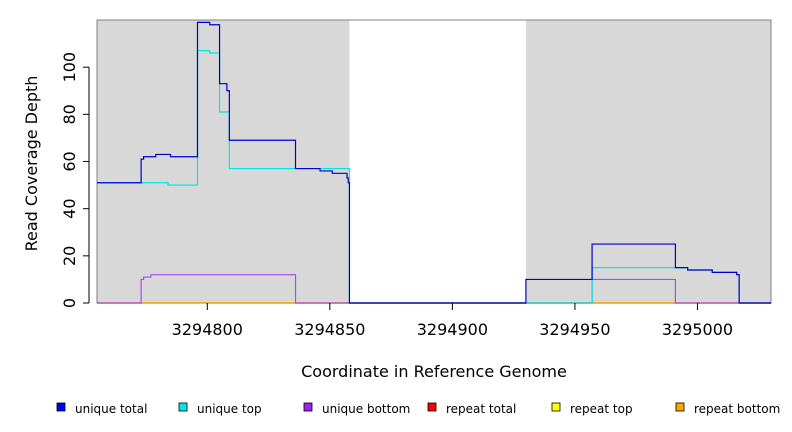 Image resolution: width=792 pixels, height=432 pixels. What do you see at coordinates (31, 164) in the screenshot?
I see `y-axis-title: Read Coverage Depth` at bounding box center [31, 164].